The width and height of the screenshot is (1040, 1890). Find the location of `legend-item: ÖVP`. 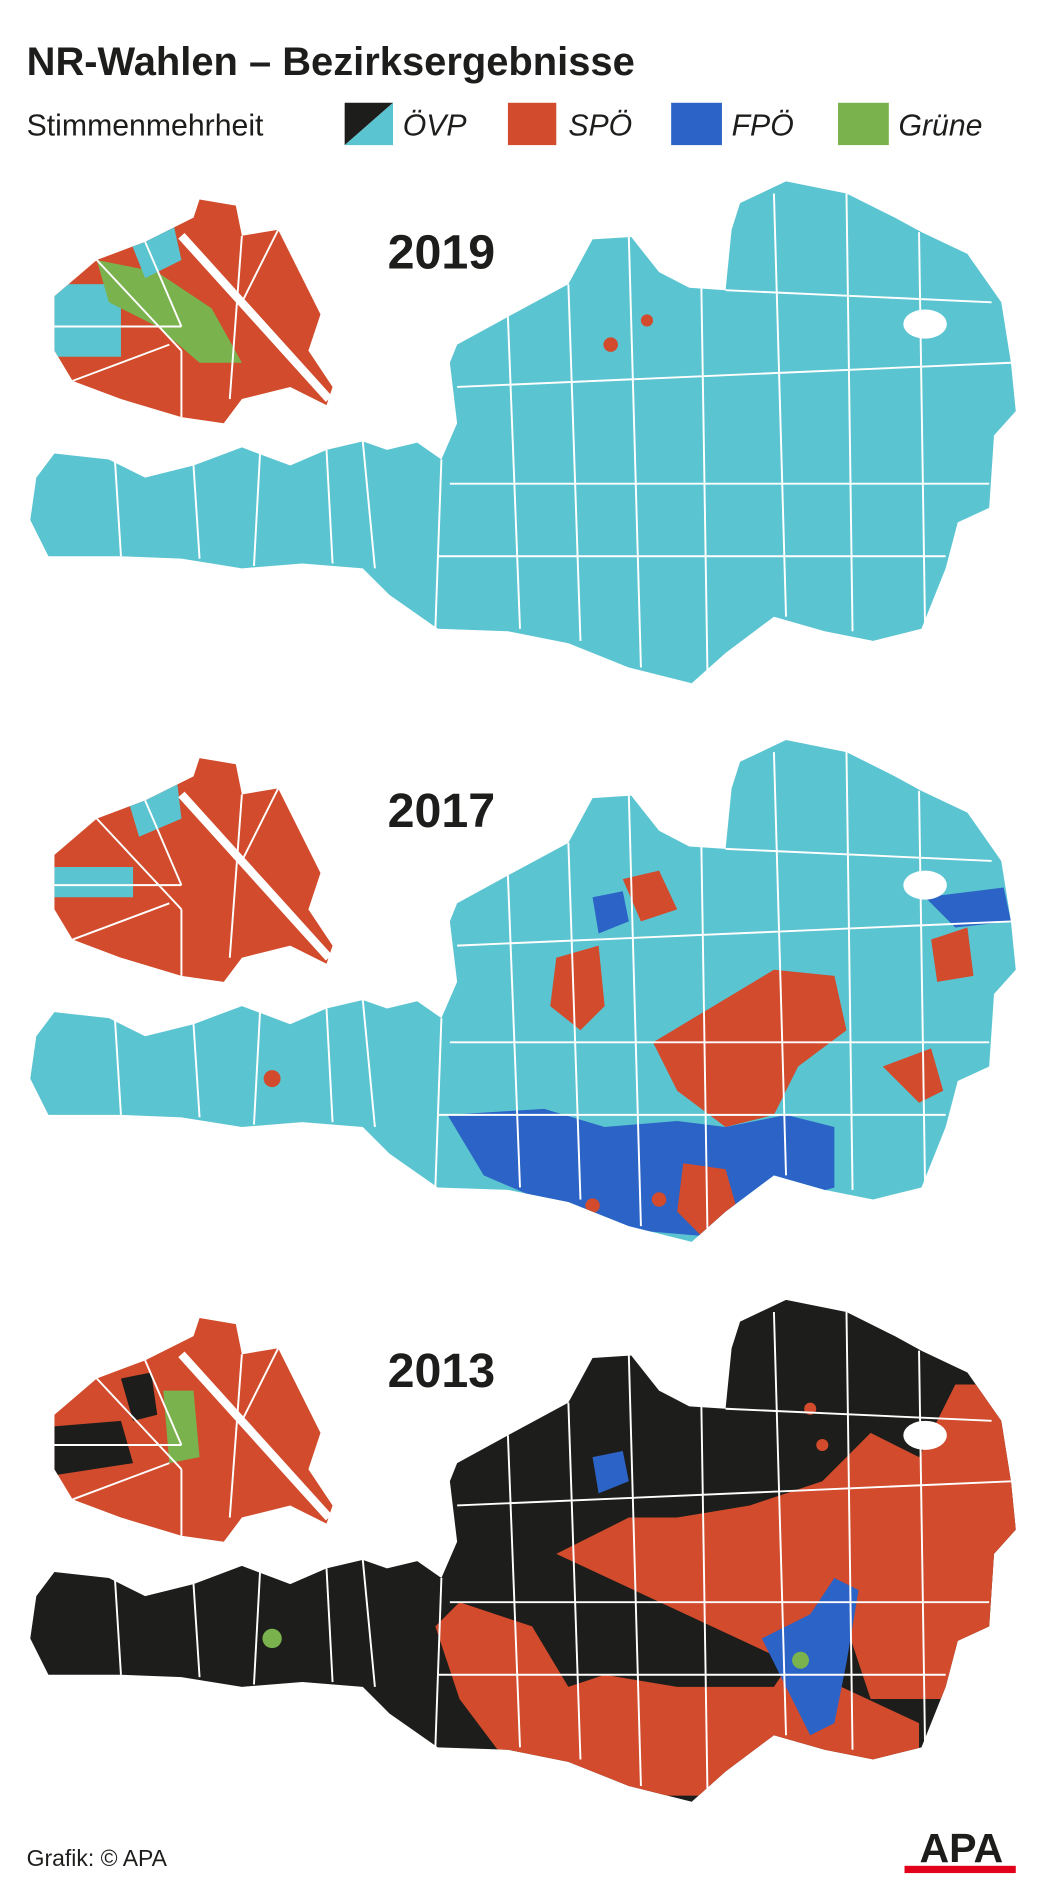

legend-item: ÖVP is located at coordinates (435, 125).